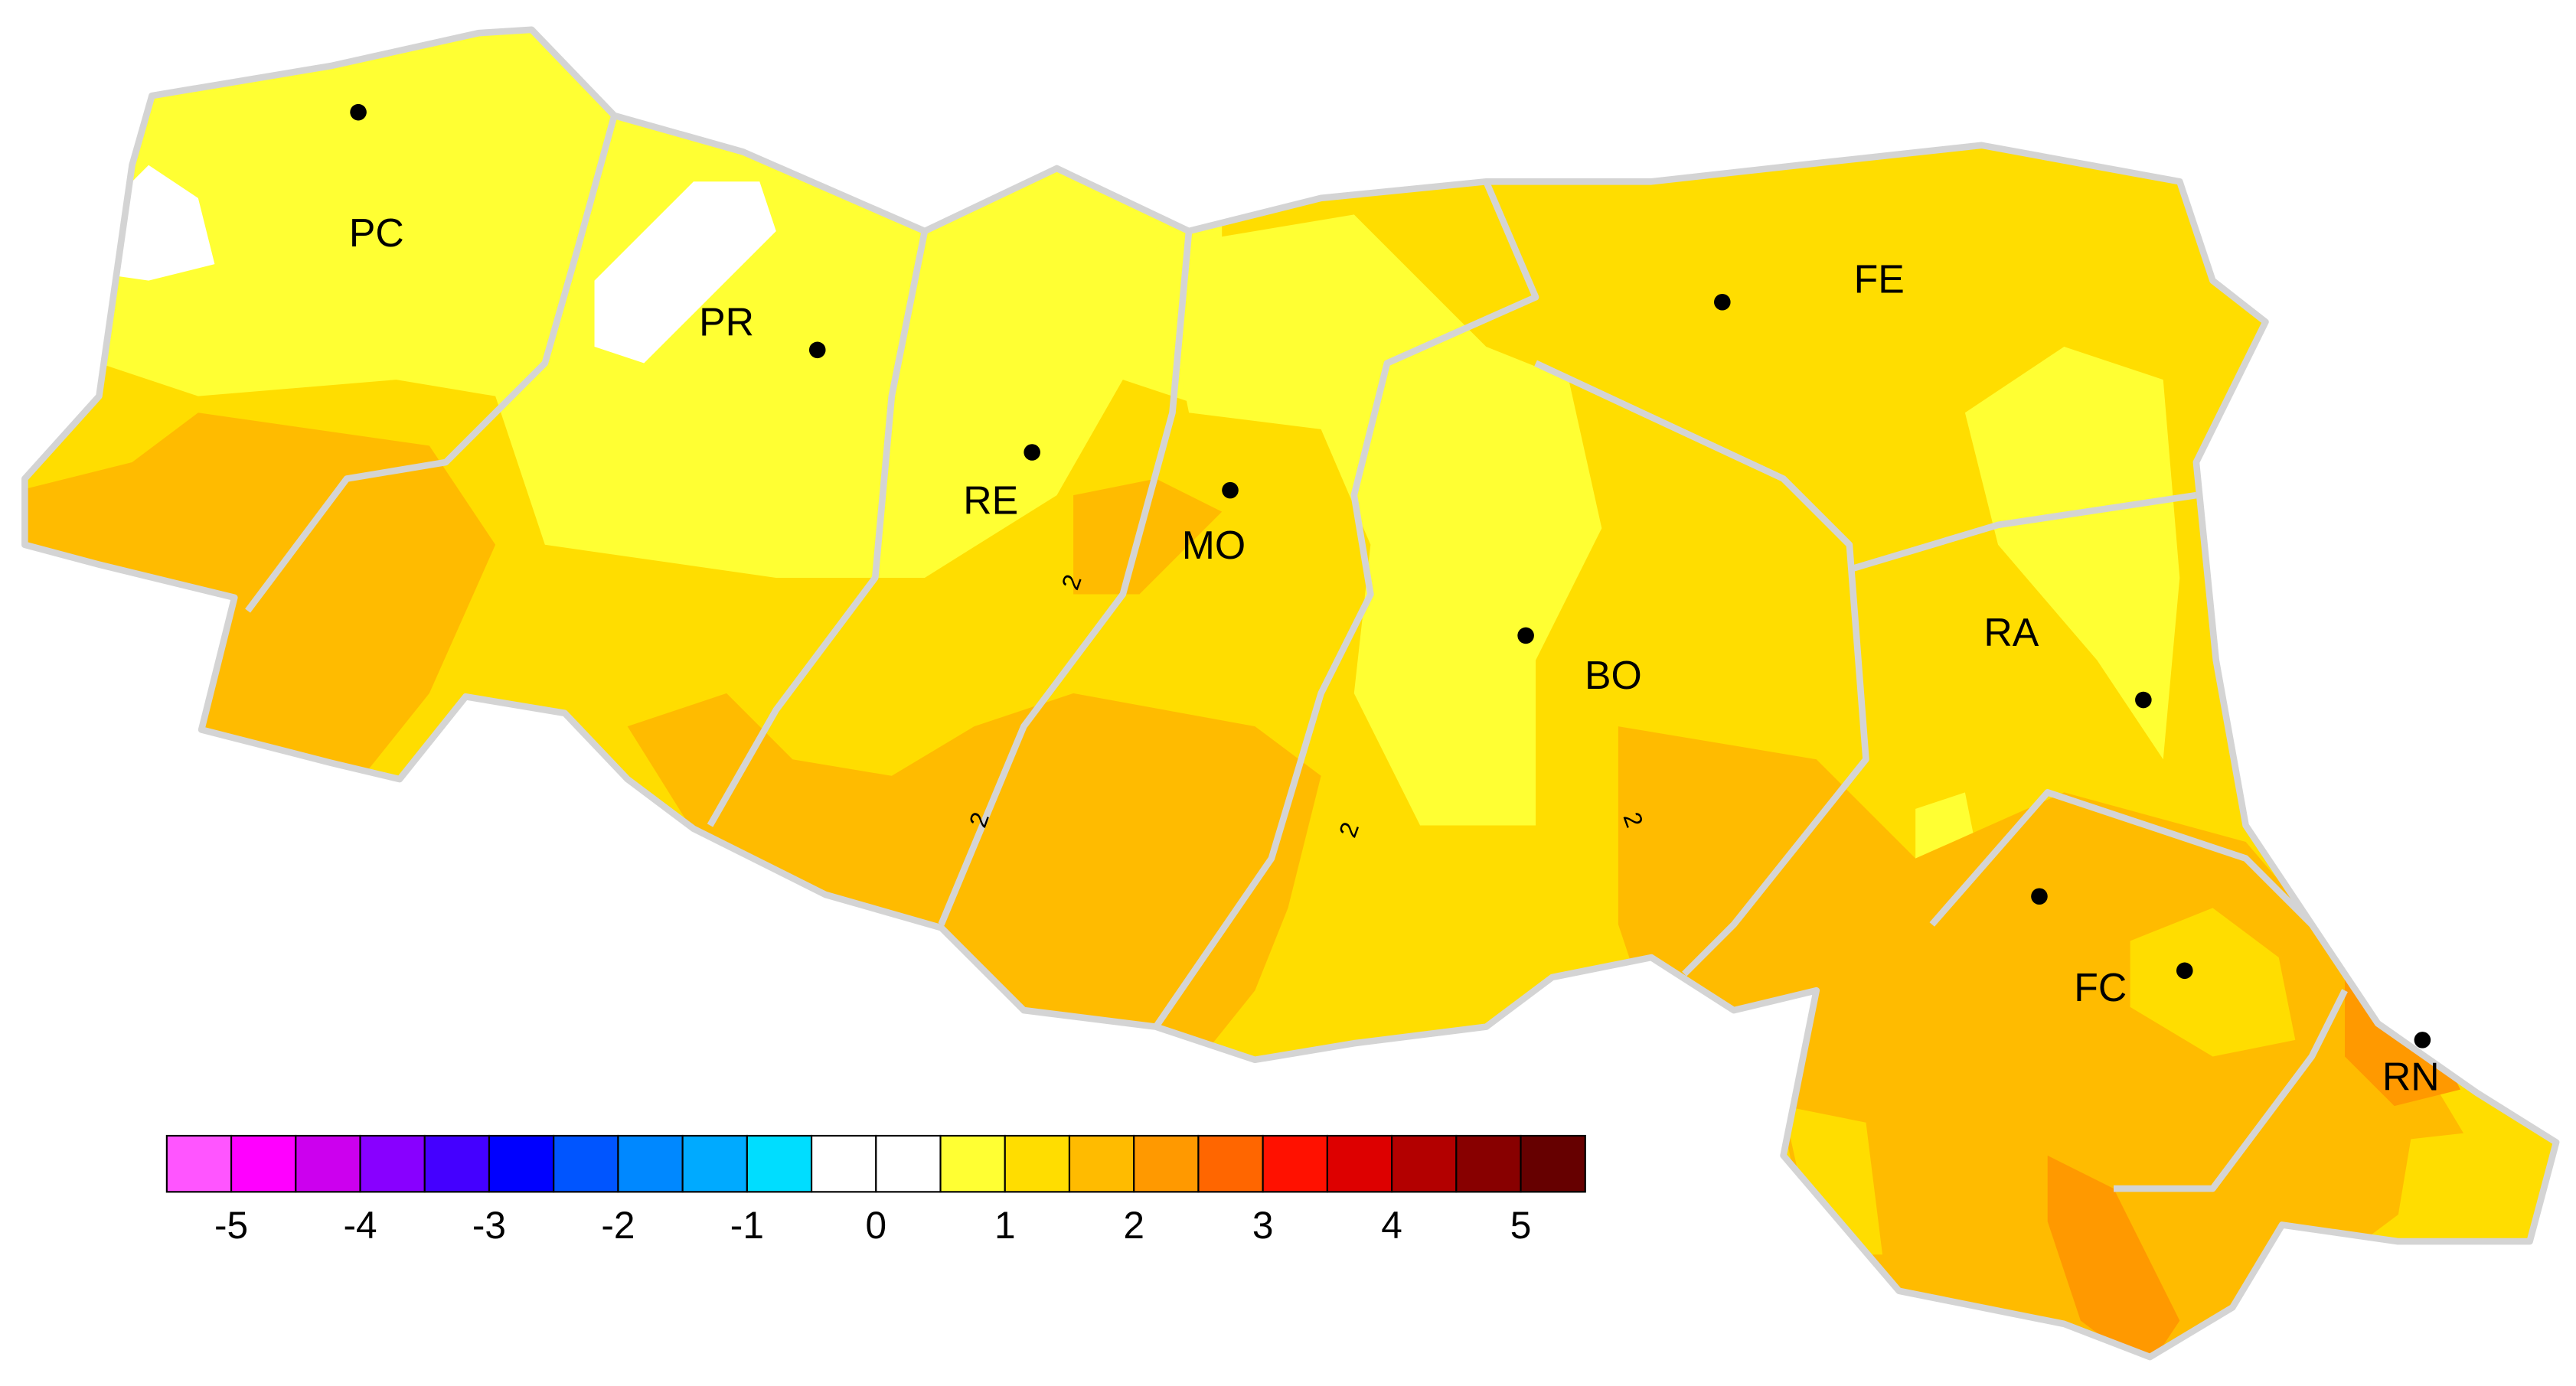  Describe the element at coordinates (618, 1225) in the screenshot. I see `legend-tick-label: -2` at that location.